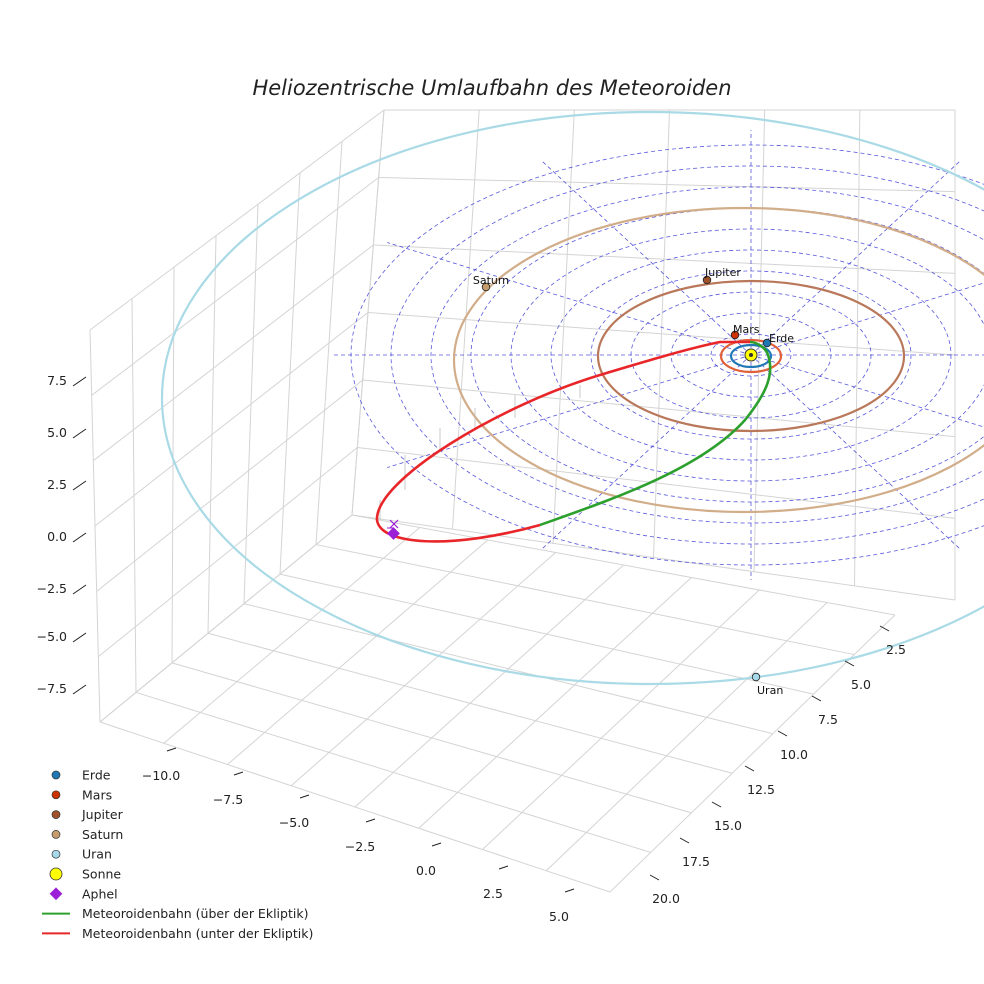  What do you see at coordinates (52, 636) in the screenshot?
I see `z-tick-label: −5.0` at bounding box center [52, 636].